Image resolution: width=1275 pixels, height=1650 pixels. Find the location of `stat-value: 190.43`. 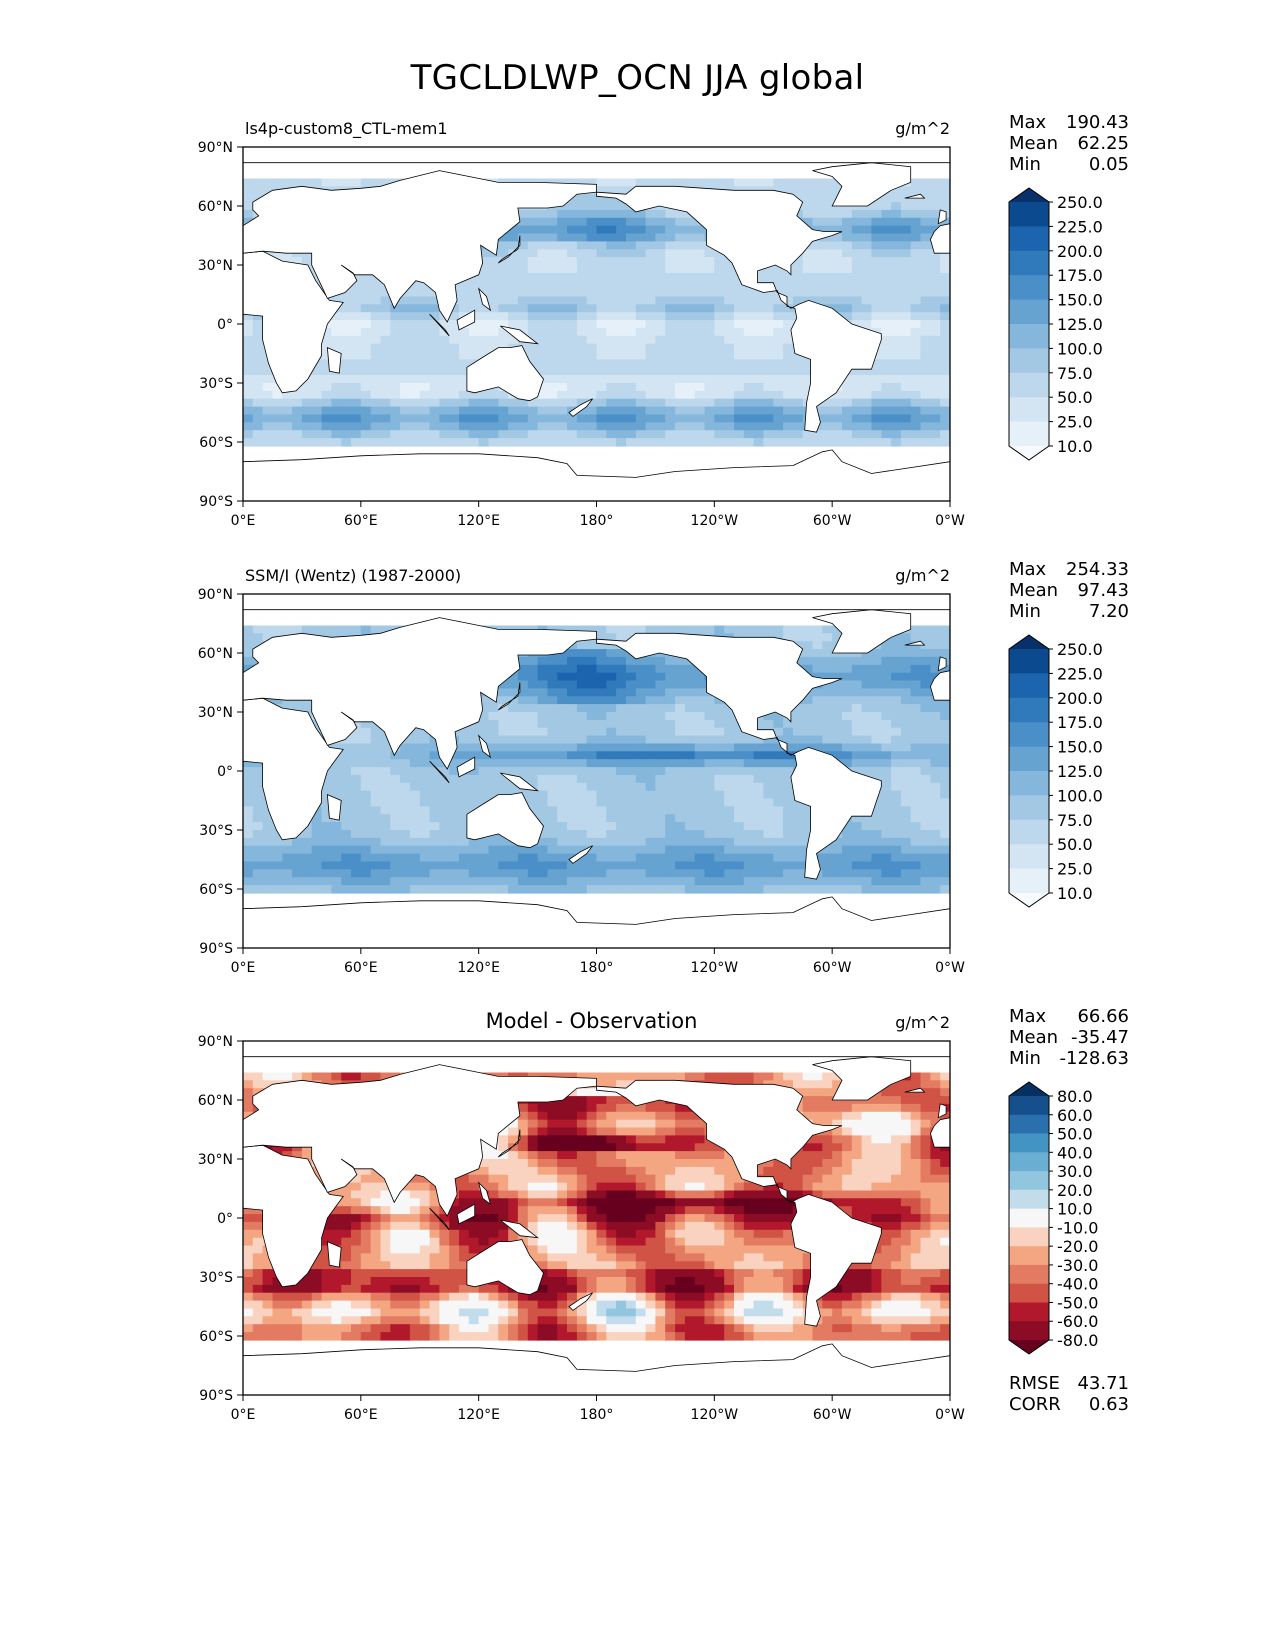

stat-value: 190.43 is located at coordinates (1097, 122).